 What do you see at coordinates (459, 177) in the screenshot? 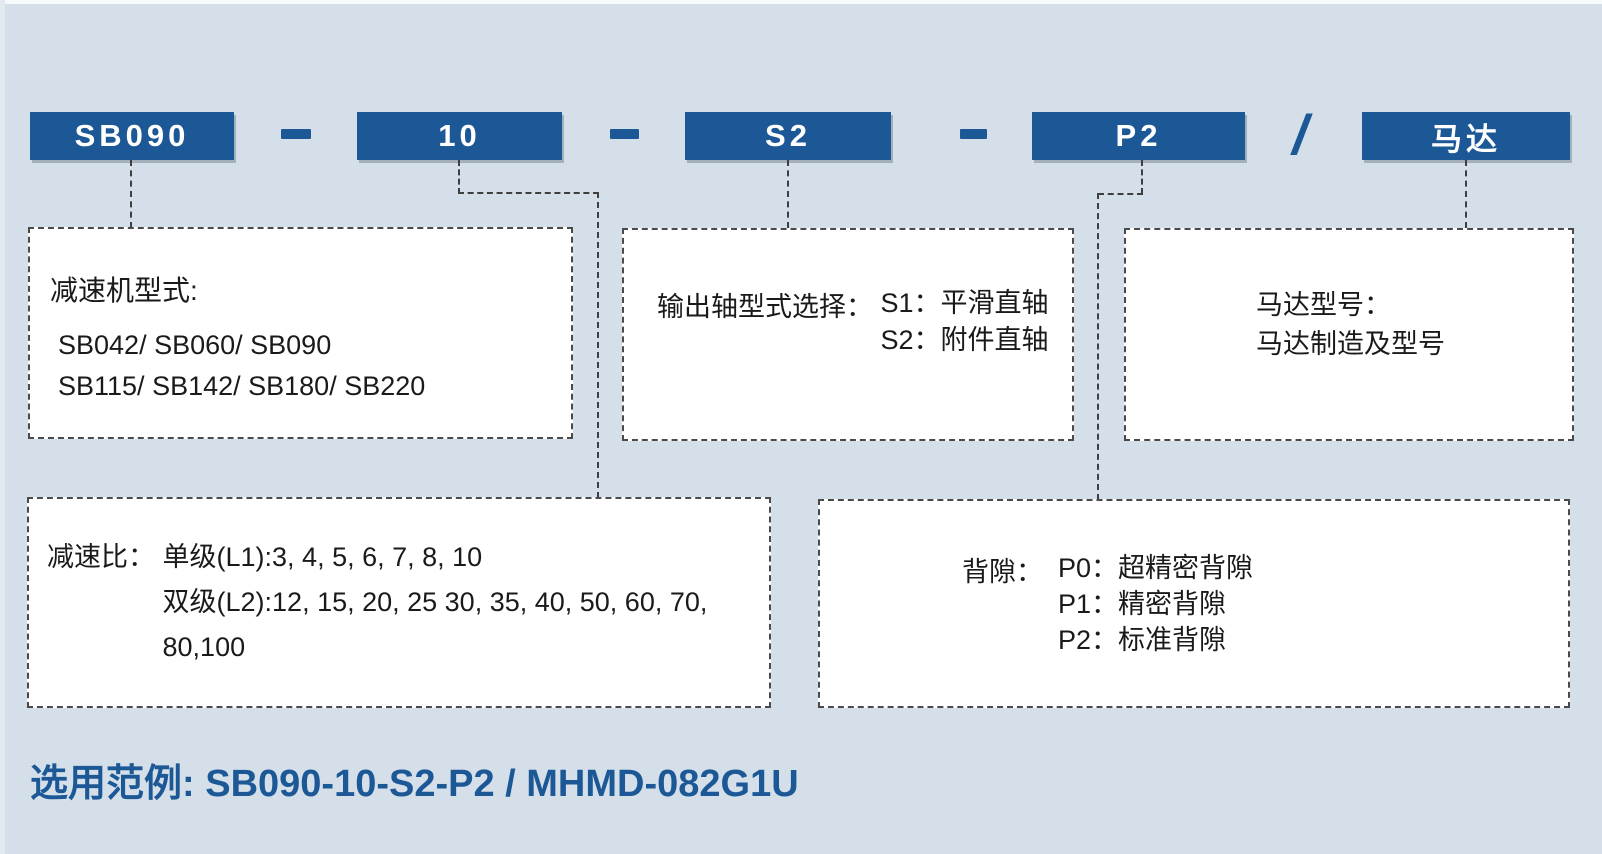
I see `connector-ratio-v1` at bounding box center [459, 177].